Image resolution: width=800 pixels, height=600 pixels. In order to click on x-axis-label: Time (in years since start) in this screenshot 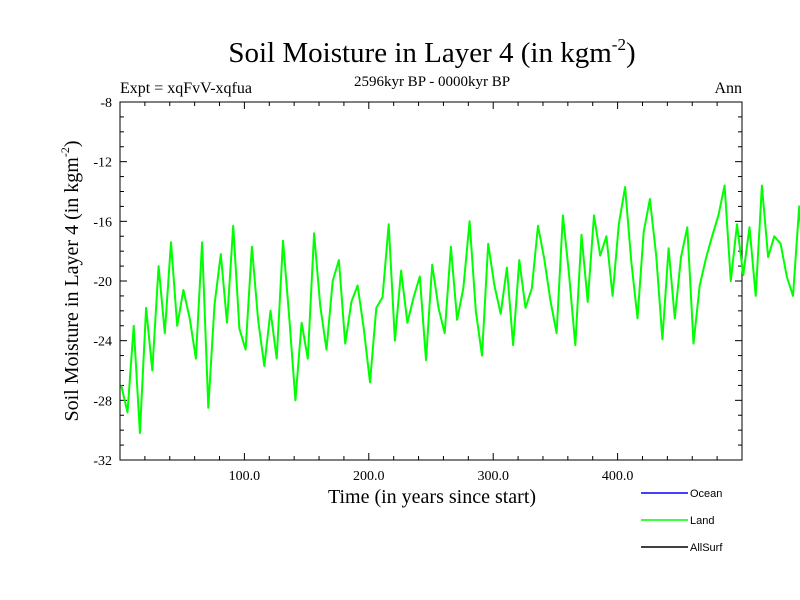, I will do `click(432, 497)`.